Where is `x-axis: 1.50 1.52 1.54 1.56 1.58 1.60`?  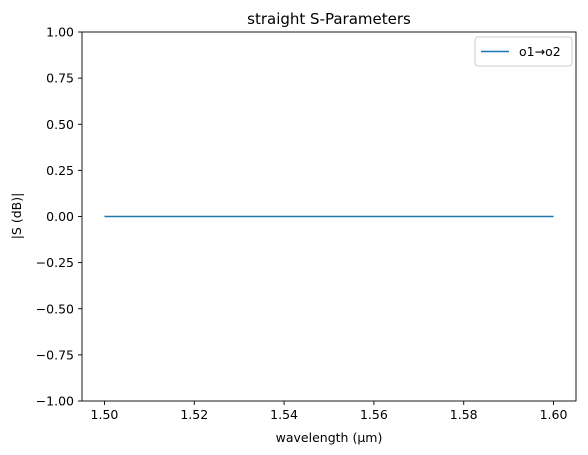
x-axis: 1.50 1.52 1.54 1.56 1.58 1.60 is located at coordinates (329, 411).